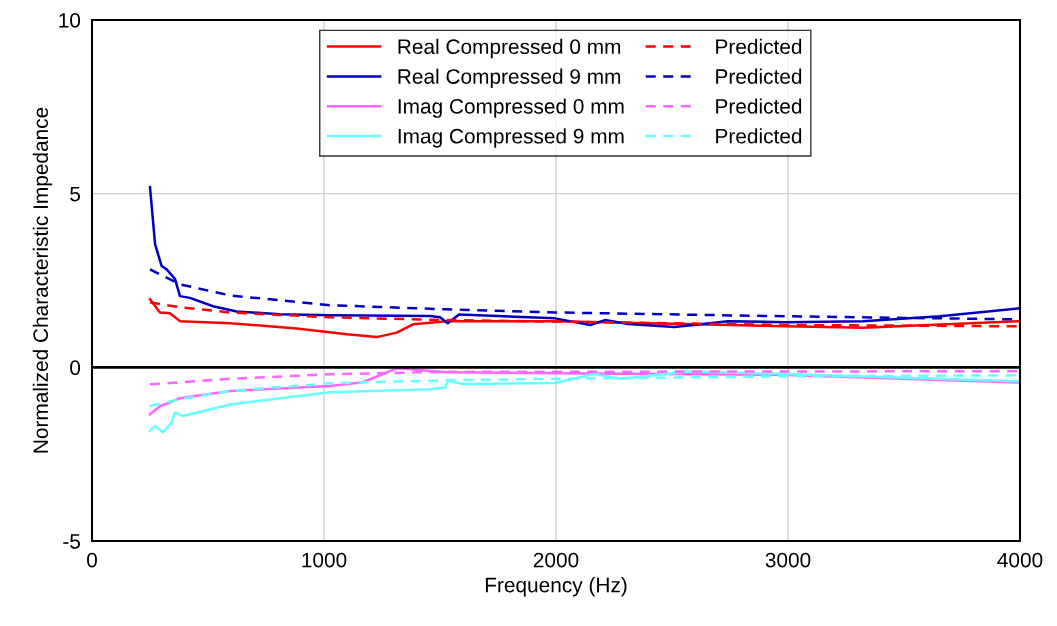  Describe the element at coordinates (72, 541) in the screenshot. I see `y-tick-label: -5` at that location.